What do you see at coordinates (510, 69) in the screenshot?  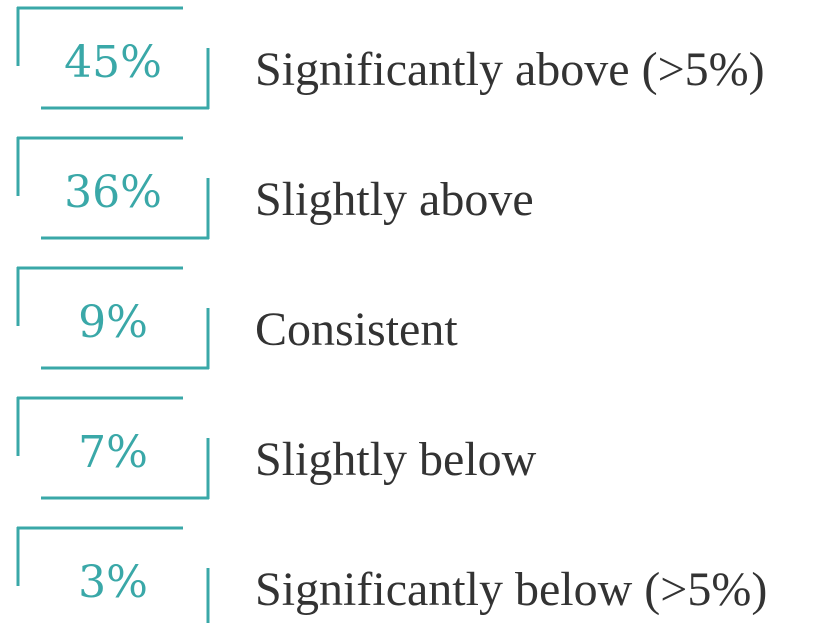 I see `description: Significantly above (>5%)` at bounding box center [510, 69].